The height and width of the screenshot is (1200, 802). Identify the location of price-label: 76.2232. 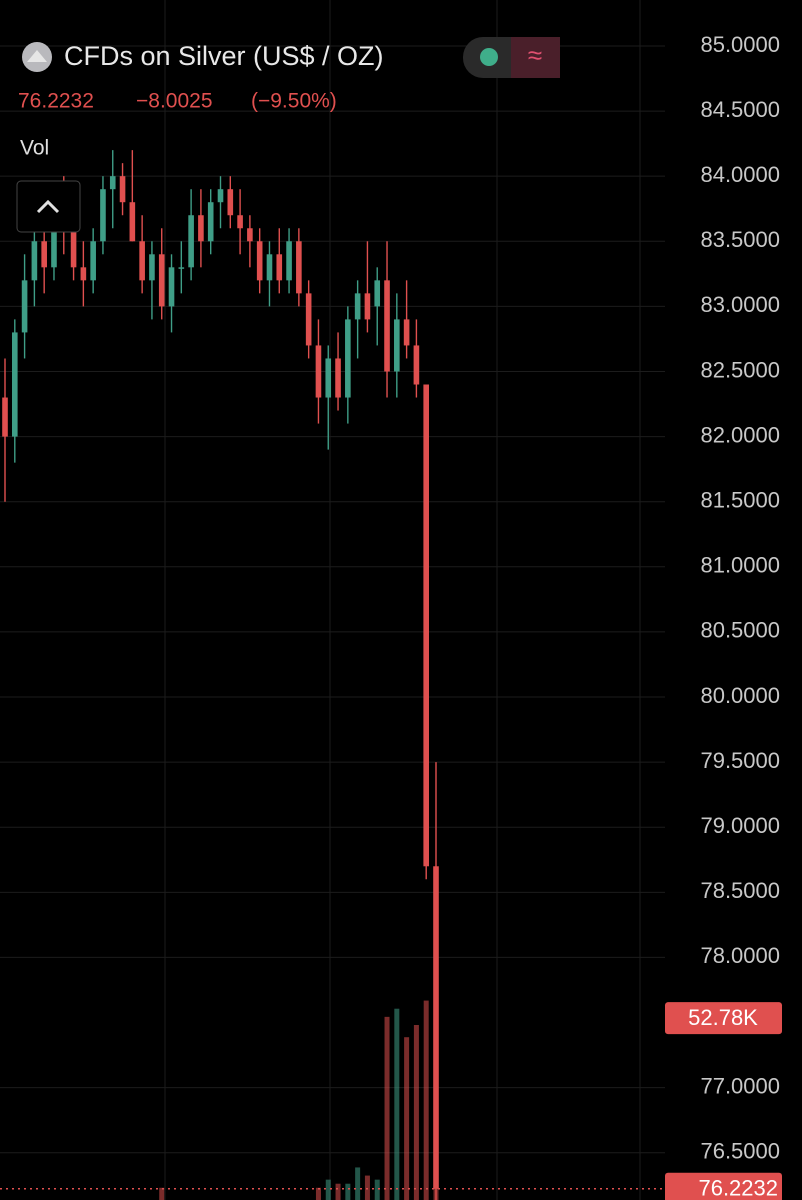
(738, 1188).